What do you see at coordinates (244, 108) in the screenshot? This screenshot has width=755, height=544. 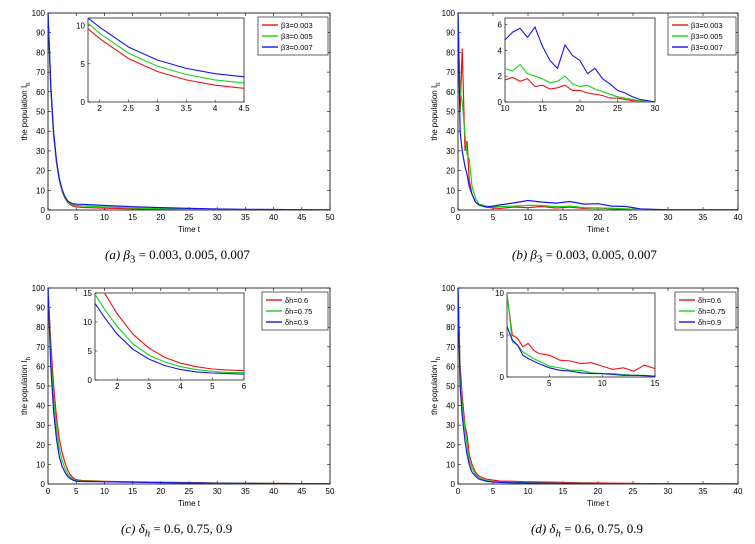 I see `inset-x-tick-label: 4.5` at bounding box center [244, 108].